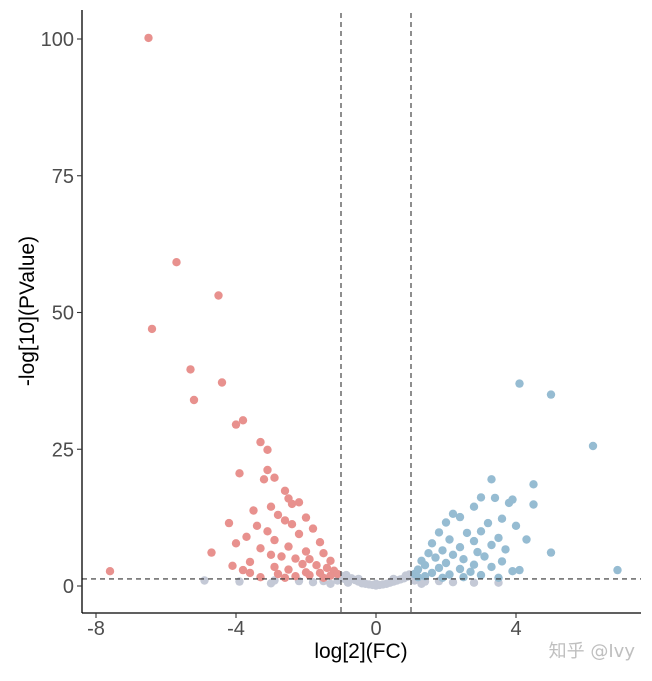 This screenshot has height=681, width=652. I want to click on y-tick-label: 100, so click(57, 40).